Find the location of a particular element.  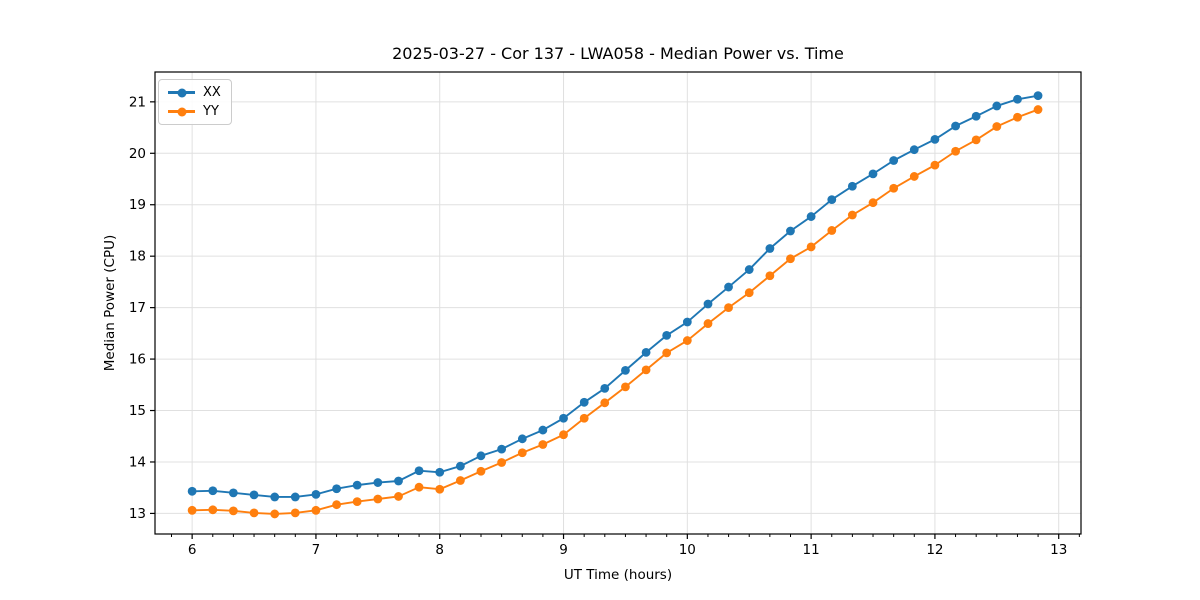

x-tick-label: 11 is located at coordinates (811, 550).